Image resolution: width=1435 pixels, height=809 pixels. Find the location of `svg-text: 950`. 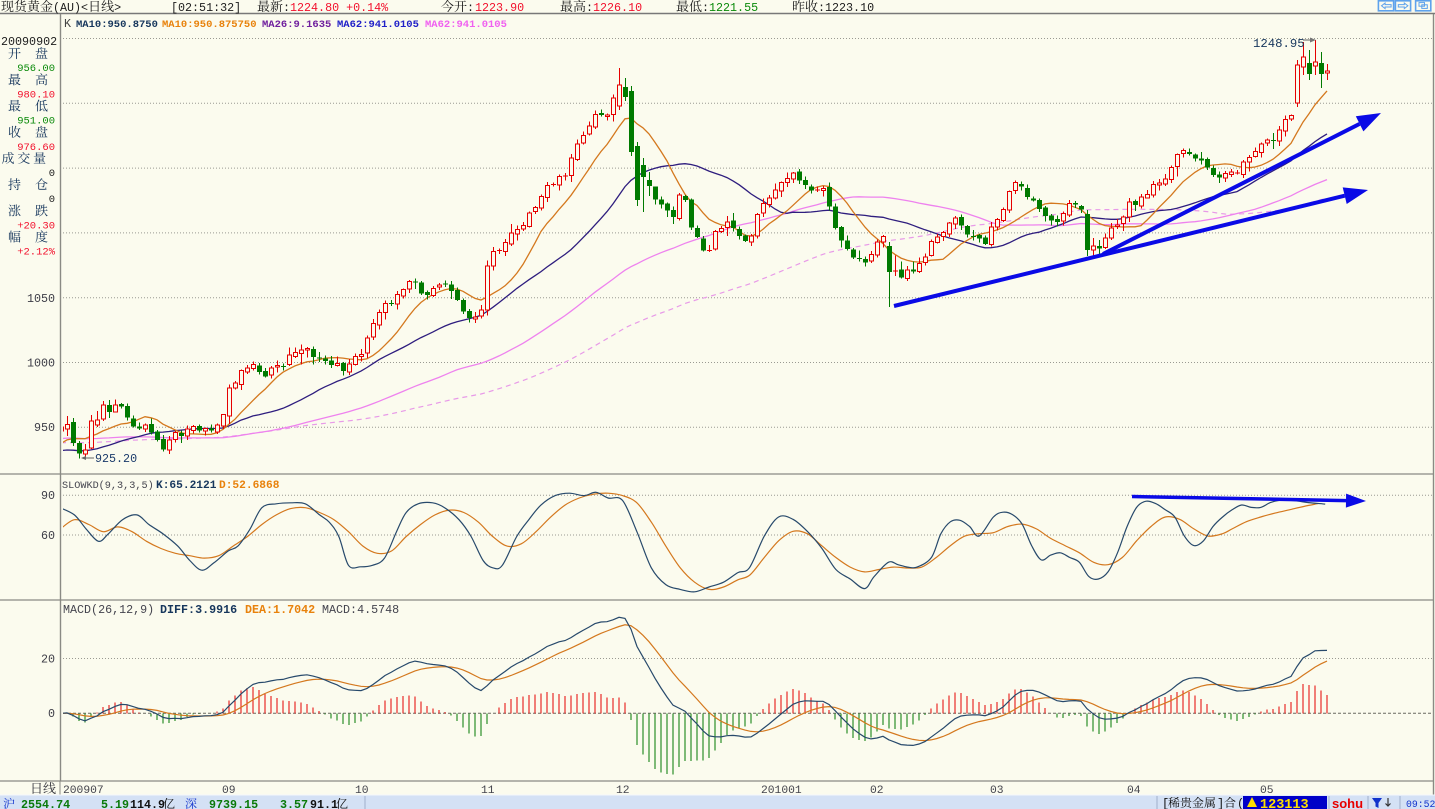

svg-text: 950 is located at coordinates (44, 428).